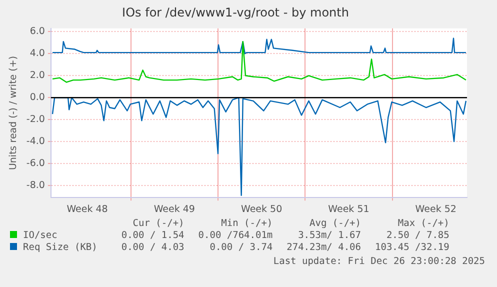  Describe the element at coordinates (152, 236) in the screenshot. I see `text: 0.00 / 1.54` at that location.